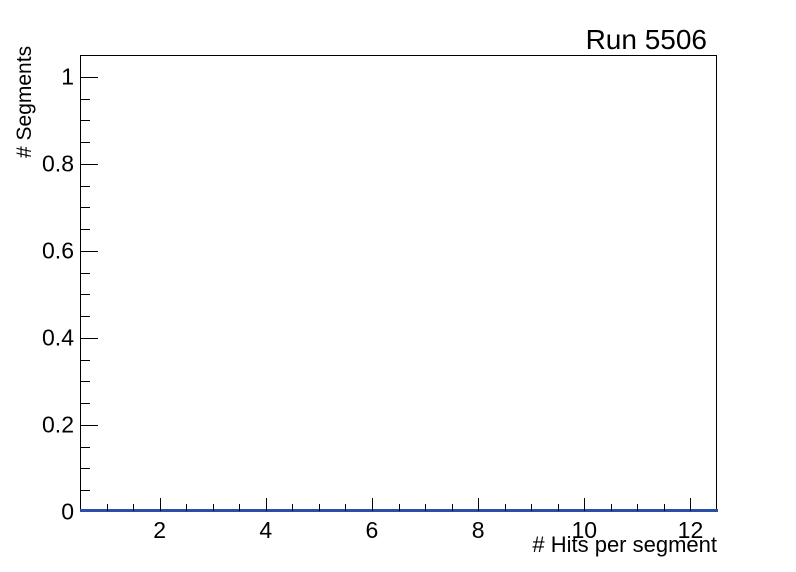 This screenshot has height=572, width=796. I want to click on y-axis-title: # Segments, so click(24, 101).